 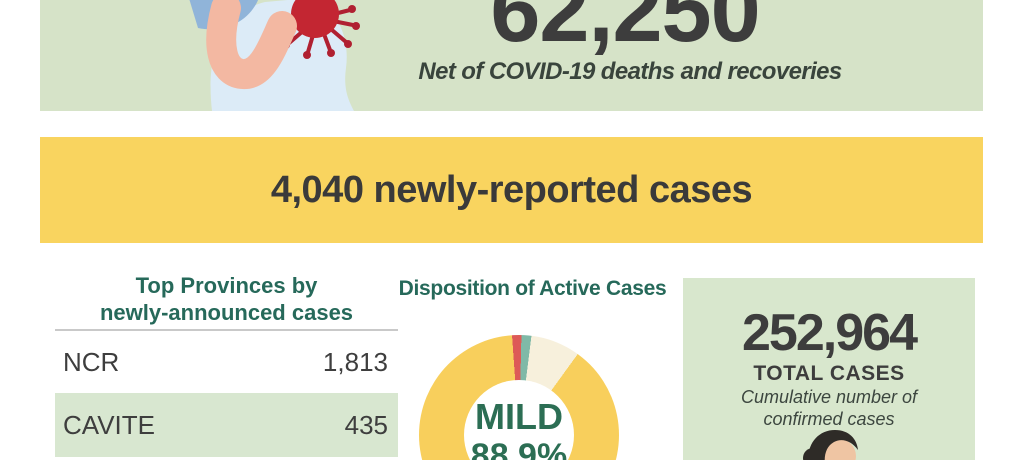 I want to click on active-cases-value: 62,250, so click(x=625, y=30).